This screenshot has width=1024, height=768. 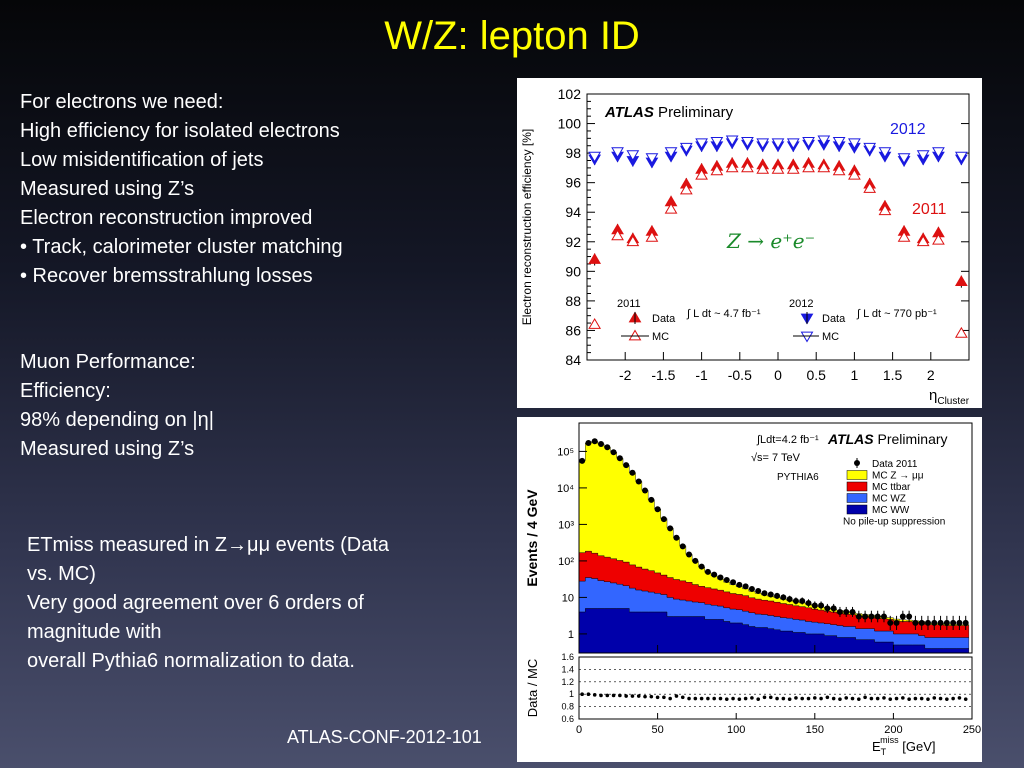 What do you see at coordinates (191, 661) in the screenshot?
I see `text-line: overall Pythia6 normalization to data.` at bounding box center [191, 661].